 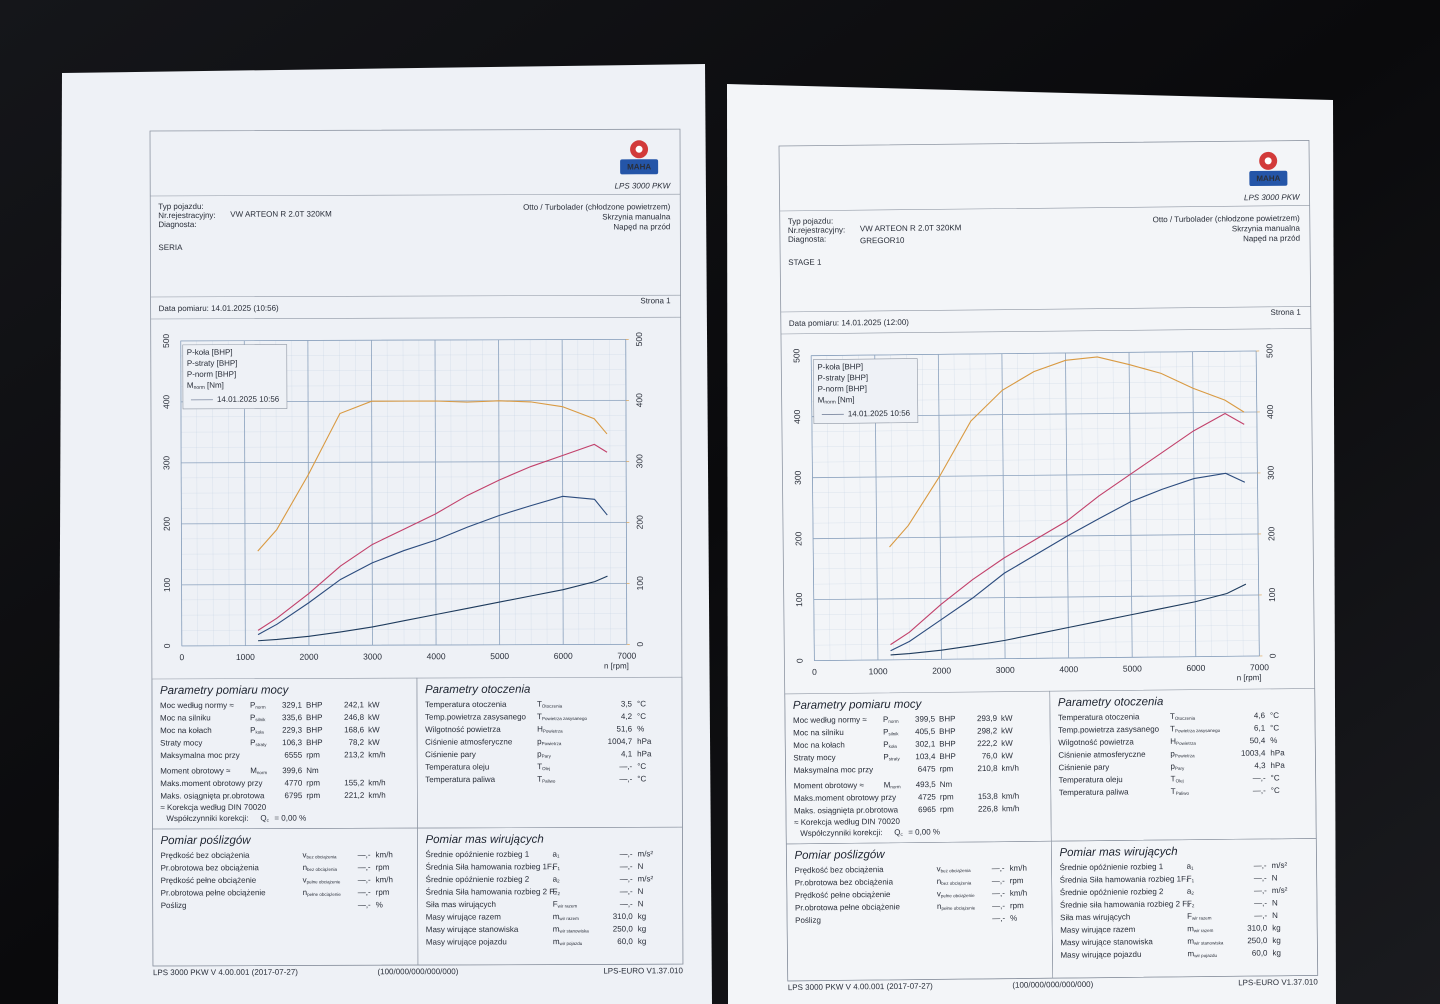 What do you see at coordinates (211, 374) in the screenshot?
I see `legend-entry: P-norm [BHP]` at bounding box center [211, 374].